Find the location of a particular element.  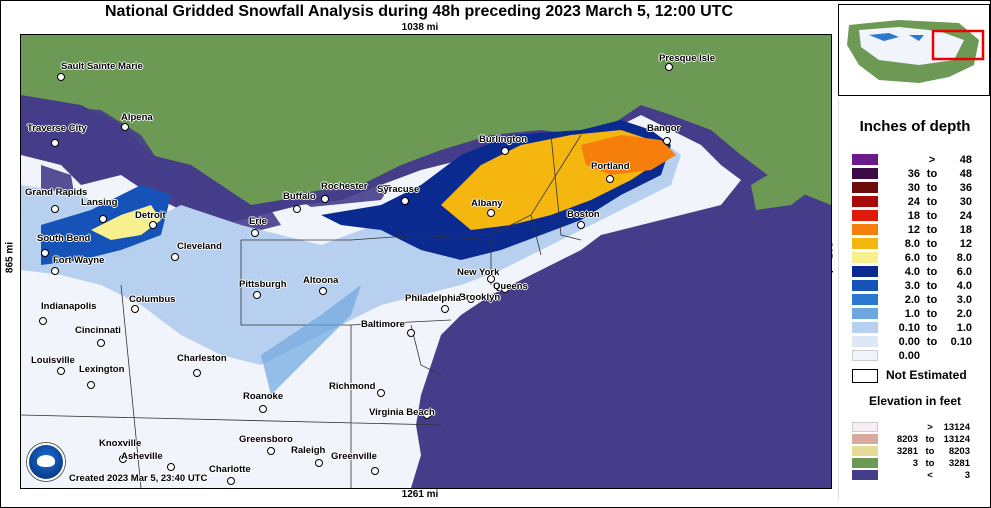

legend-lo: 1.0 is located at coordinates (912, 314).